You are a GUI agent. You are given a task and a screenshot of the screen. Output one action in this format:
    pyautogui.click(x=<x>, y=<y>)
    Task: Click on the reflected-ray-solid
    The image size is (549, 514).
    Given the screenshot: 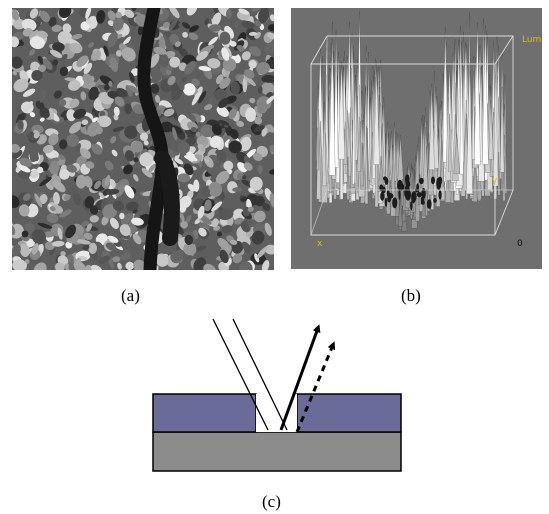 What is the action you would take?
    pyautogui.click(x=300, y=377)
    